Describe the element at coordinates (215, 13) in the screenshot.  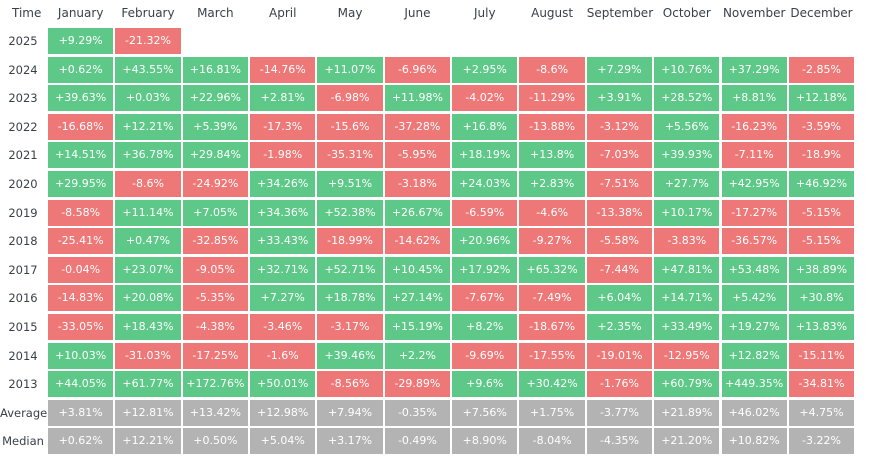
I see `month-header-march: March` at that location.